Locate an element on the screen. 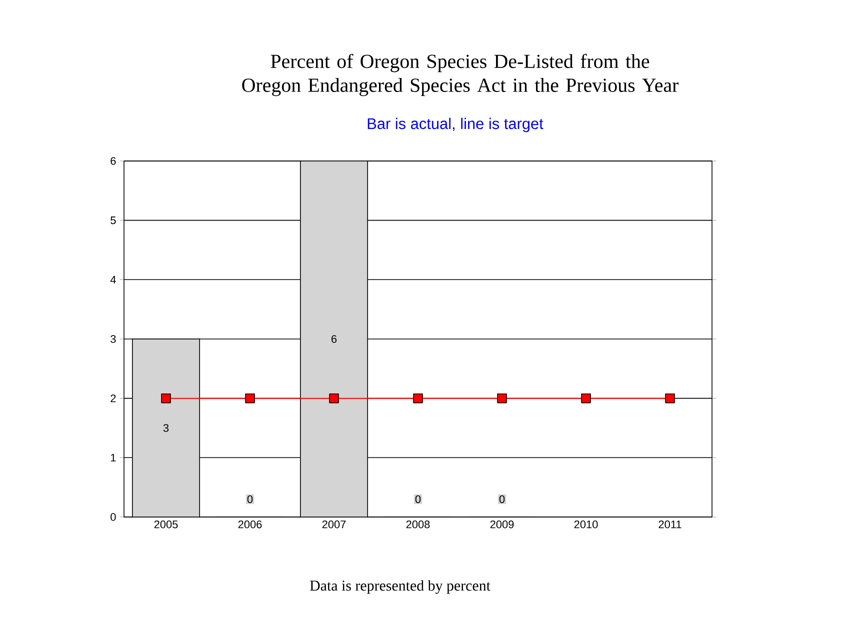 This screenshot has width=849, height=633. y-tick-label: 3 is located at coordinates (113, 339).